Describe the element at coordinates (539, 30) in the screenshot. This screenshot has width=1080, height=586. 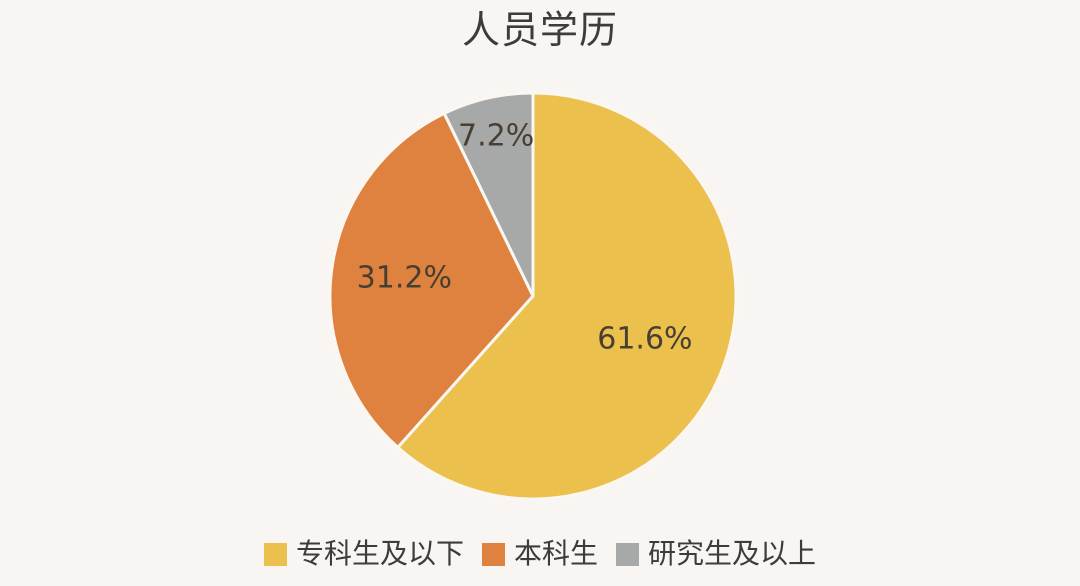
I see `chart-title: 人员学历` at that location.